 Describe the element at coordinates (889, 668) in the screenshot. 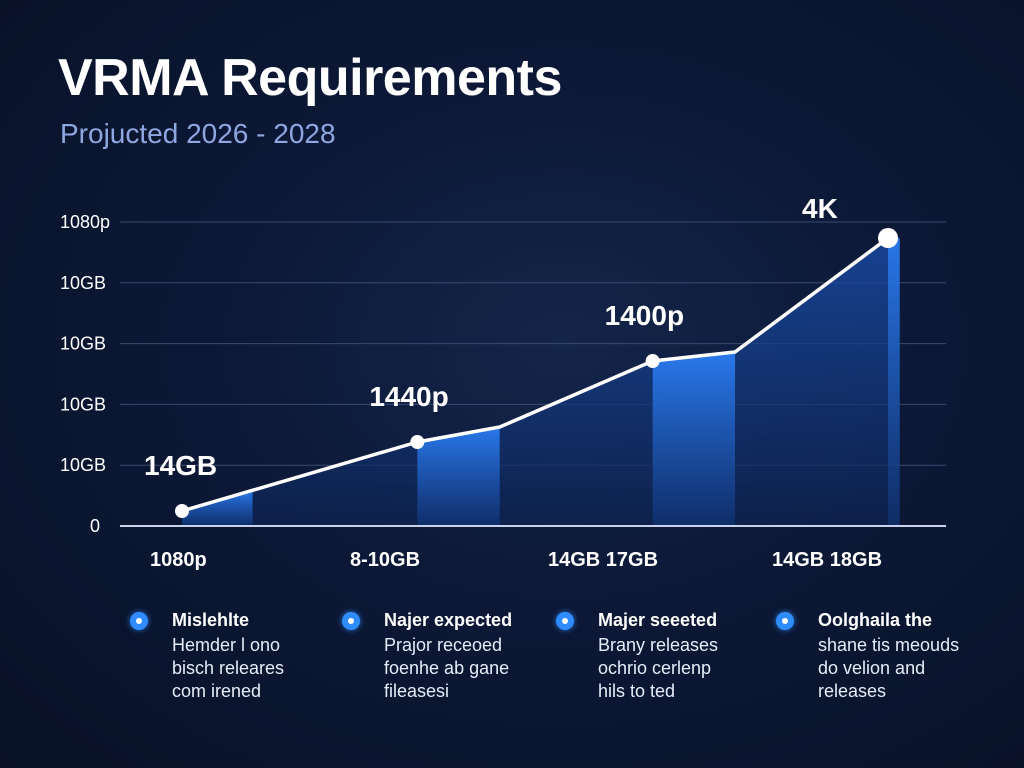

I see `legend-item-description: shane tis meouds do velion and releases` at that location.